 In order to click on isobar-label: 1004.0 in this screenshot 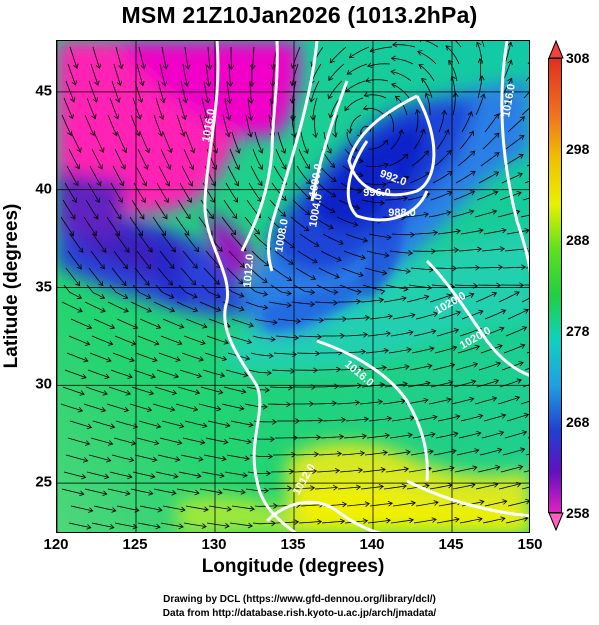, I will do `click(316, 210)`.